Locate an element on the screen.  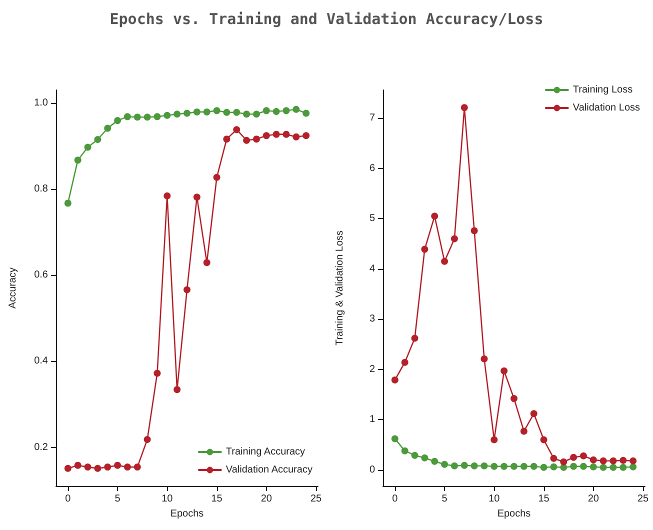
legend-label: Training Accuracy is located at coordinates (266, 452).